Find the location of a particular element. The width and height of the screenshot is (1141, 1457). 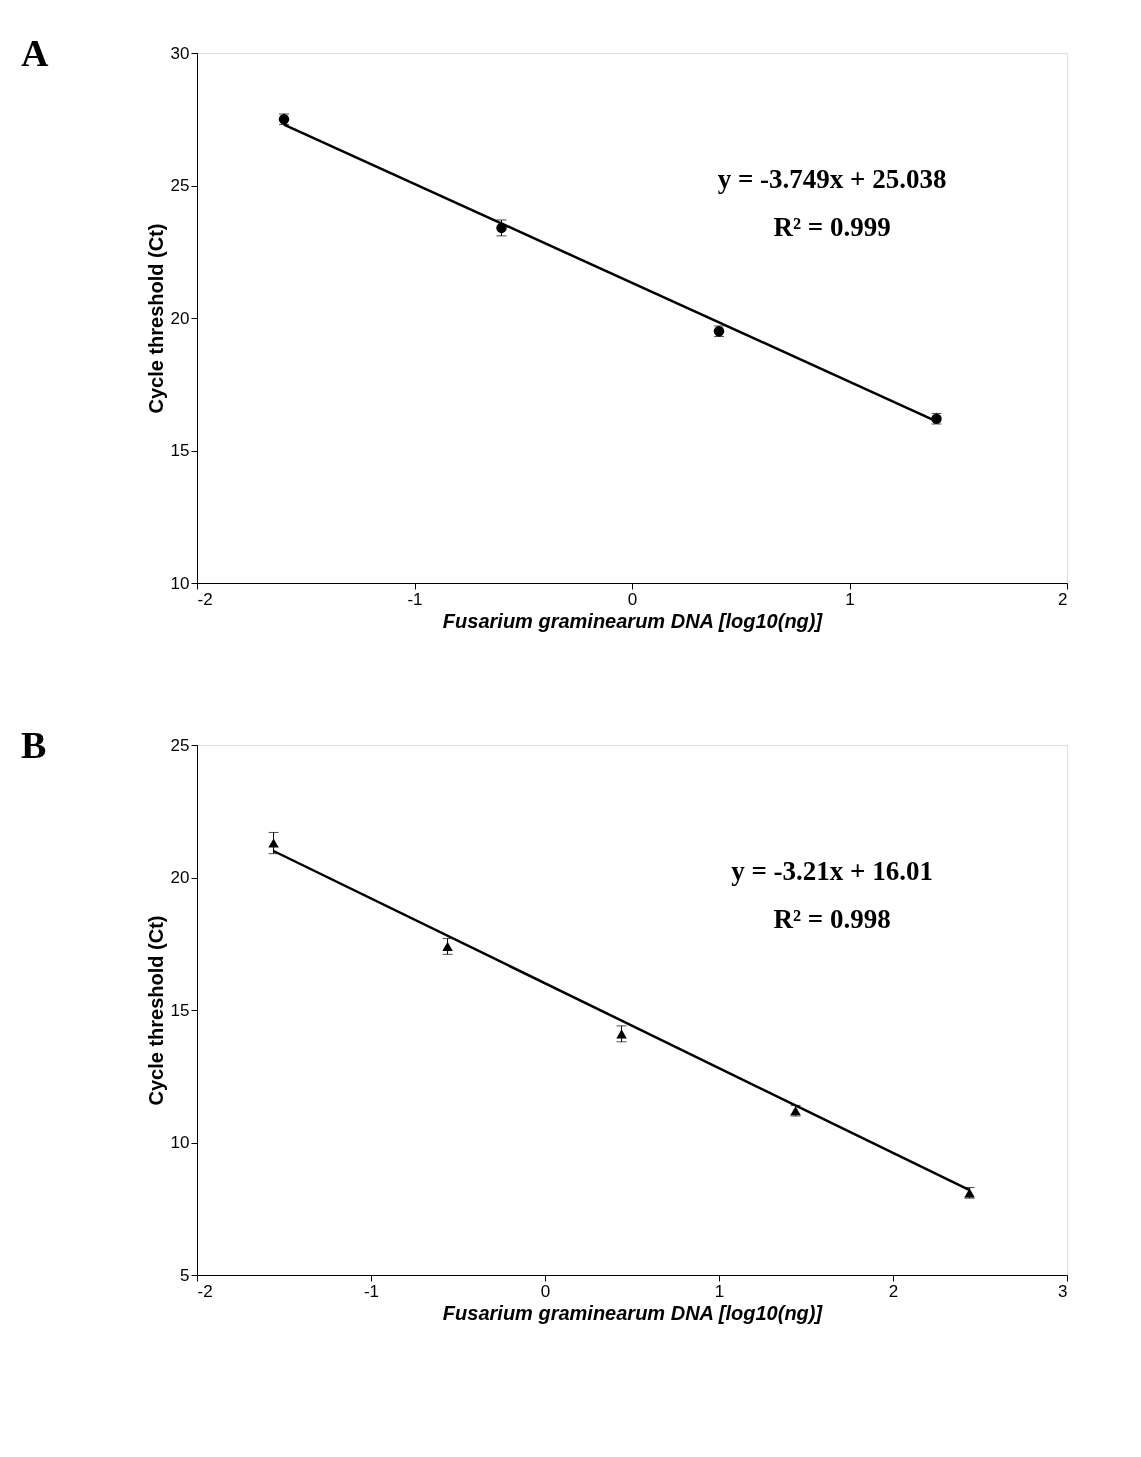

annotation: y = -3.21x + 16.01 is located at coordinates (832, 871).